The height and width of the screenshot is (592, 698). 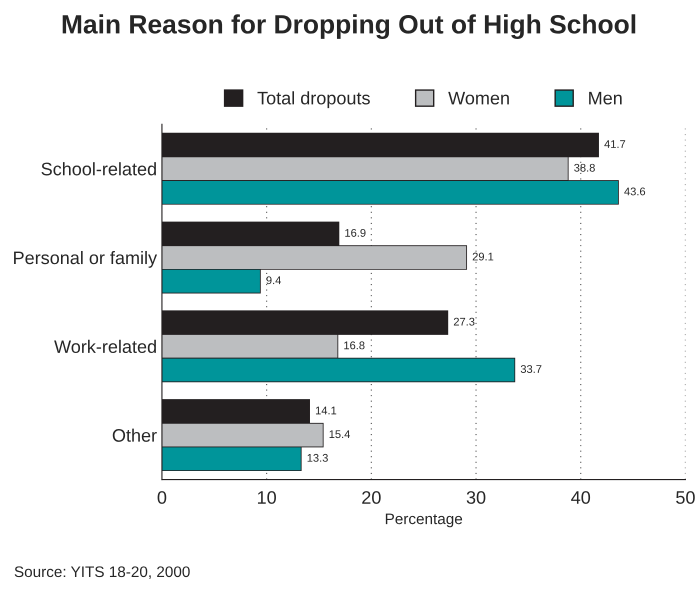 What do you see at coordinates (464, 322) in the screenshot?
I see `data-label: 27.3` at bounding box center [464, 322].